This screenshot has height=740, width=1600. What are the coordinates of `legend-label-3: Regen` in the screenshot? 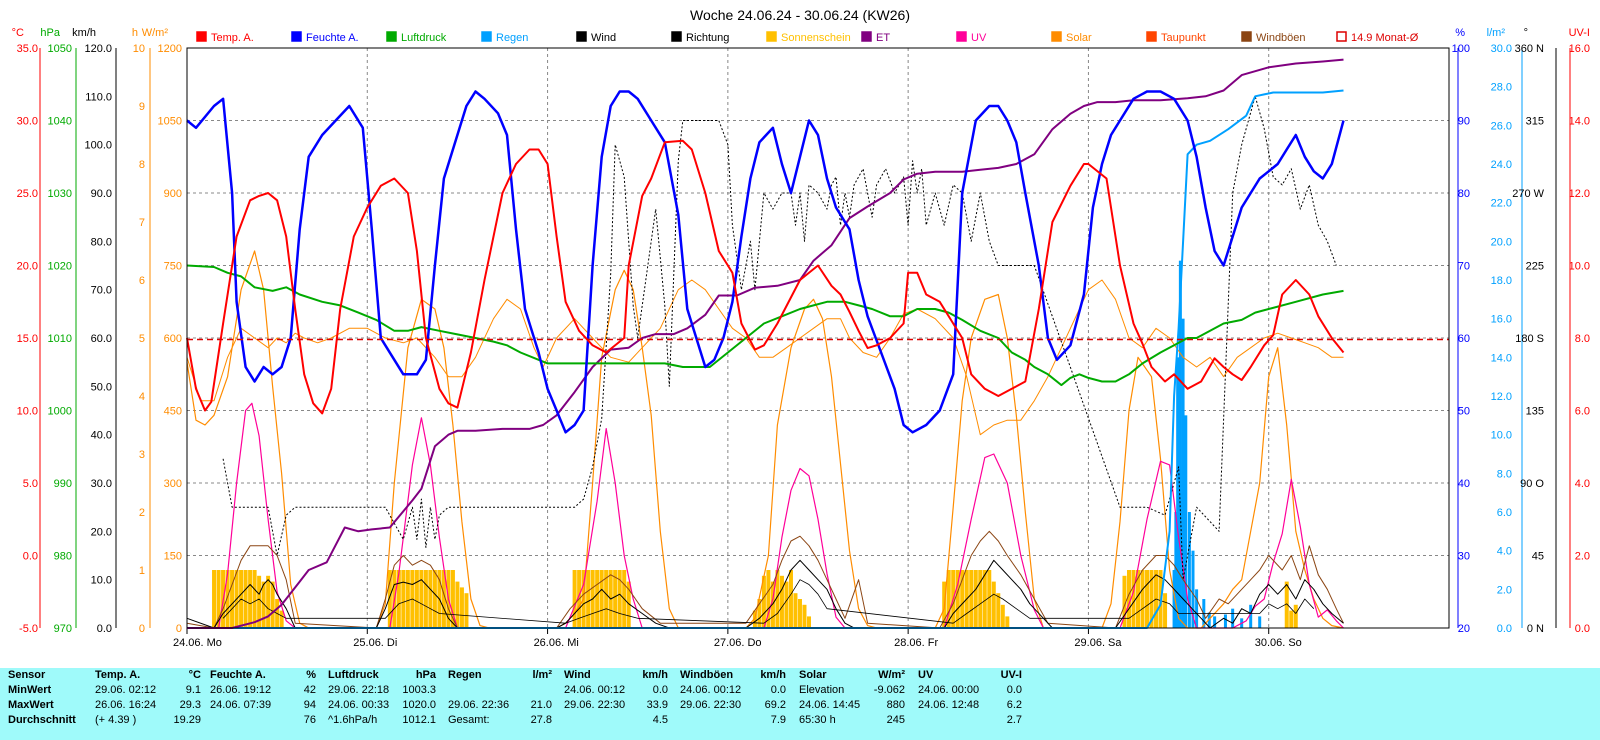 It's located at (512, 38).